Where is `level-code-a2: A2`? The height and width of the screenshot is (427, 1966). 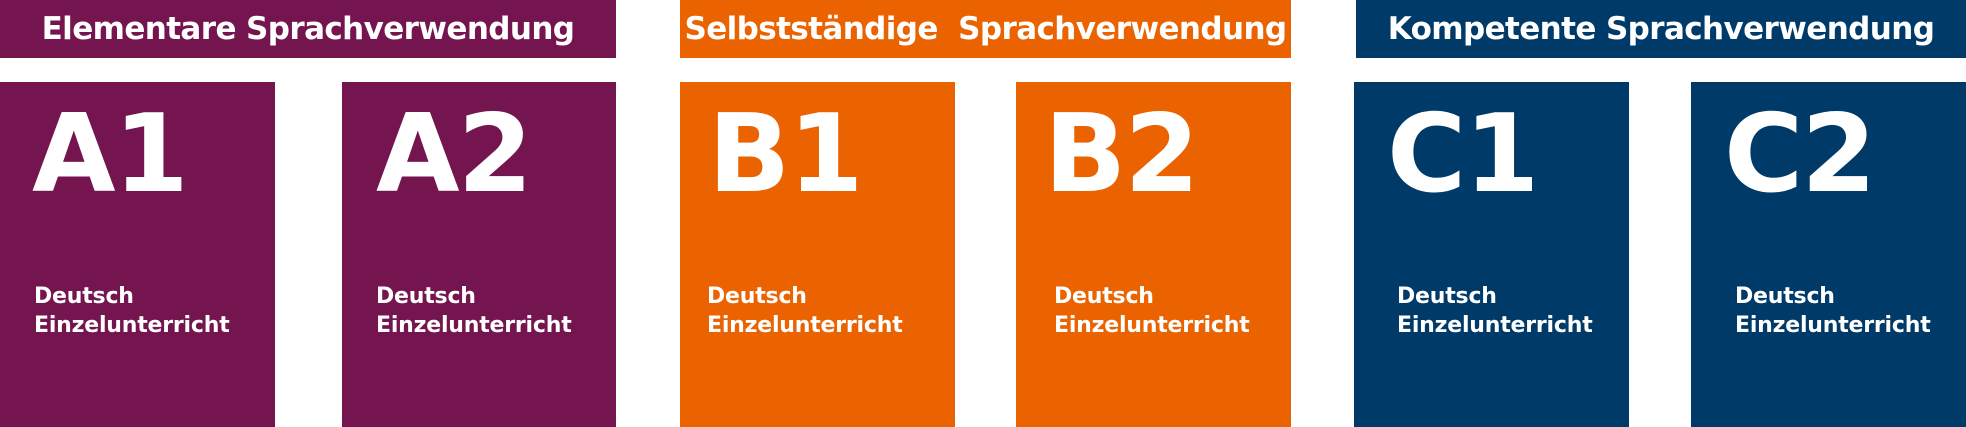
level-code-a2: A2 is located at coordinates (454, 154).